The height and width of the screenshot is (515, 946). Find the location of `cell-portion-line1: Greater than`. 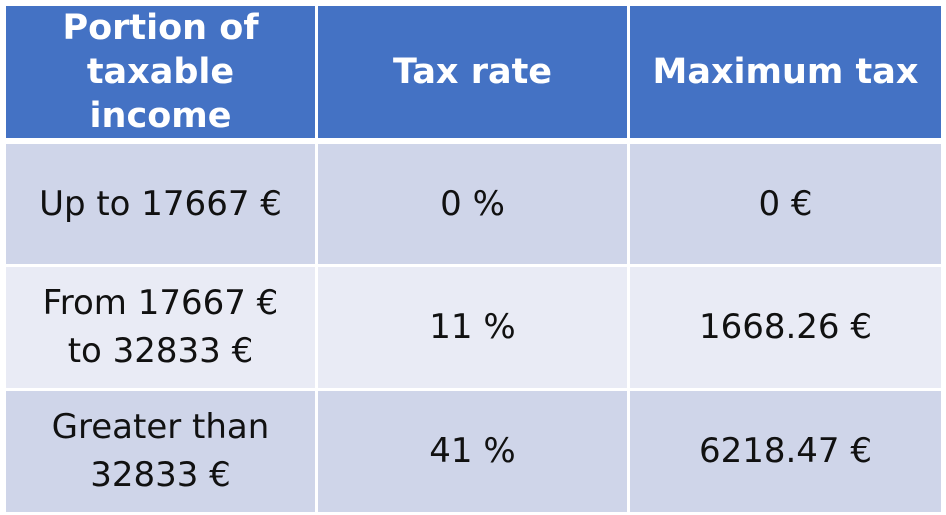

cell-portion-line1: Greater than is located at coordinates (160, 427).